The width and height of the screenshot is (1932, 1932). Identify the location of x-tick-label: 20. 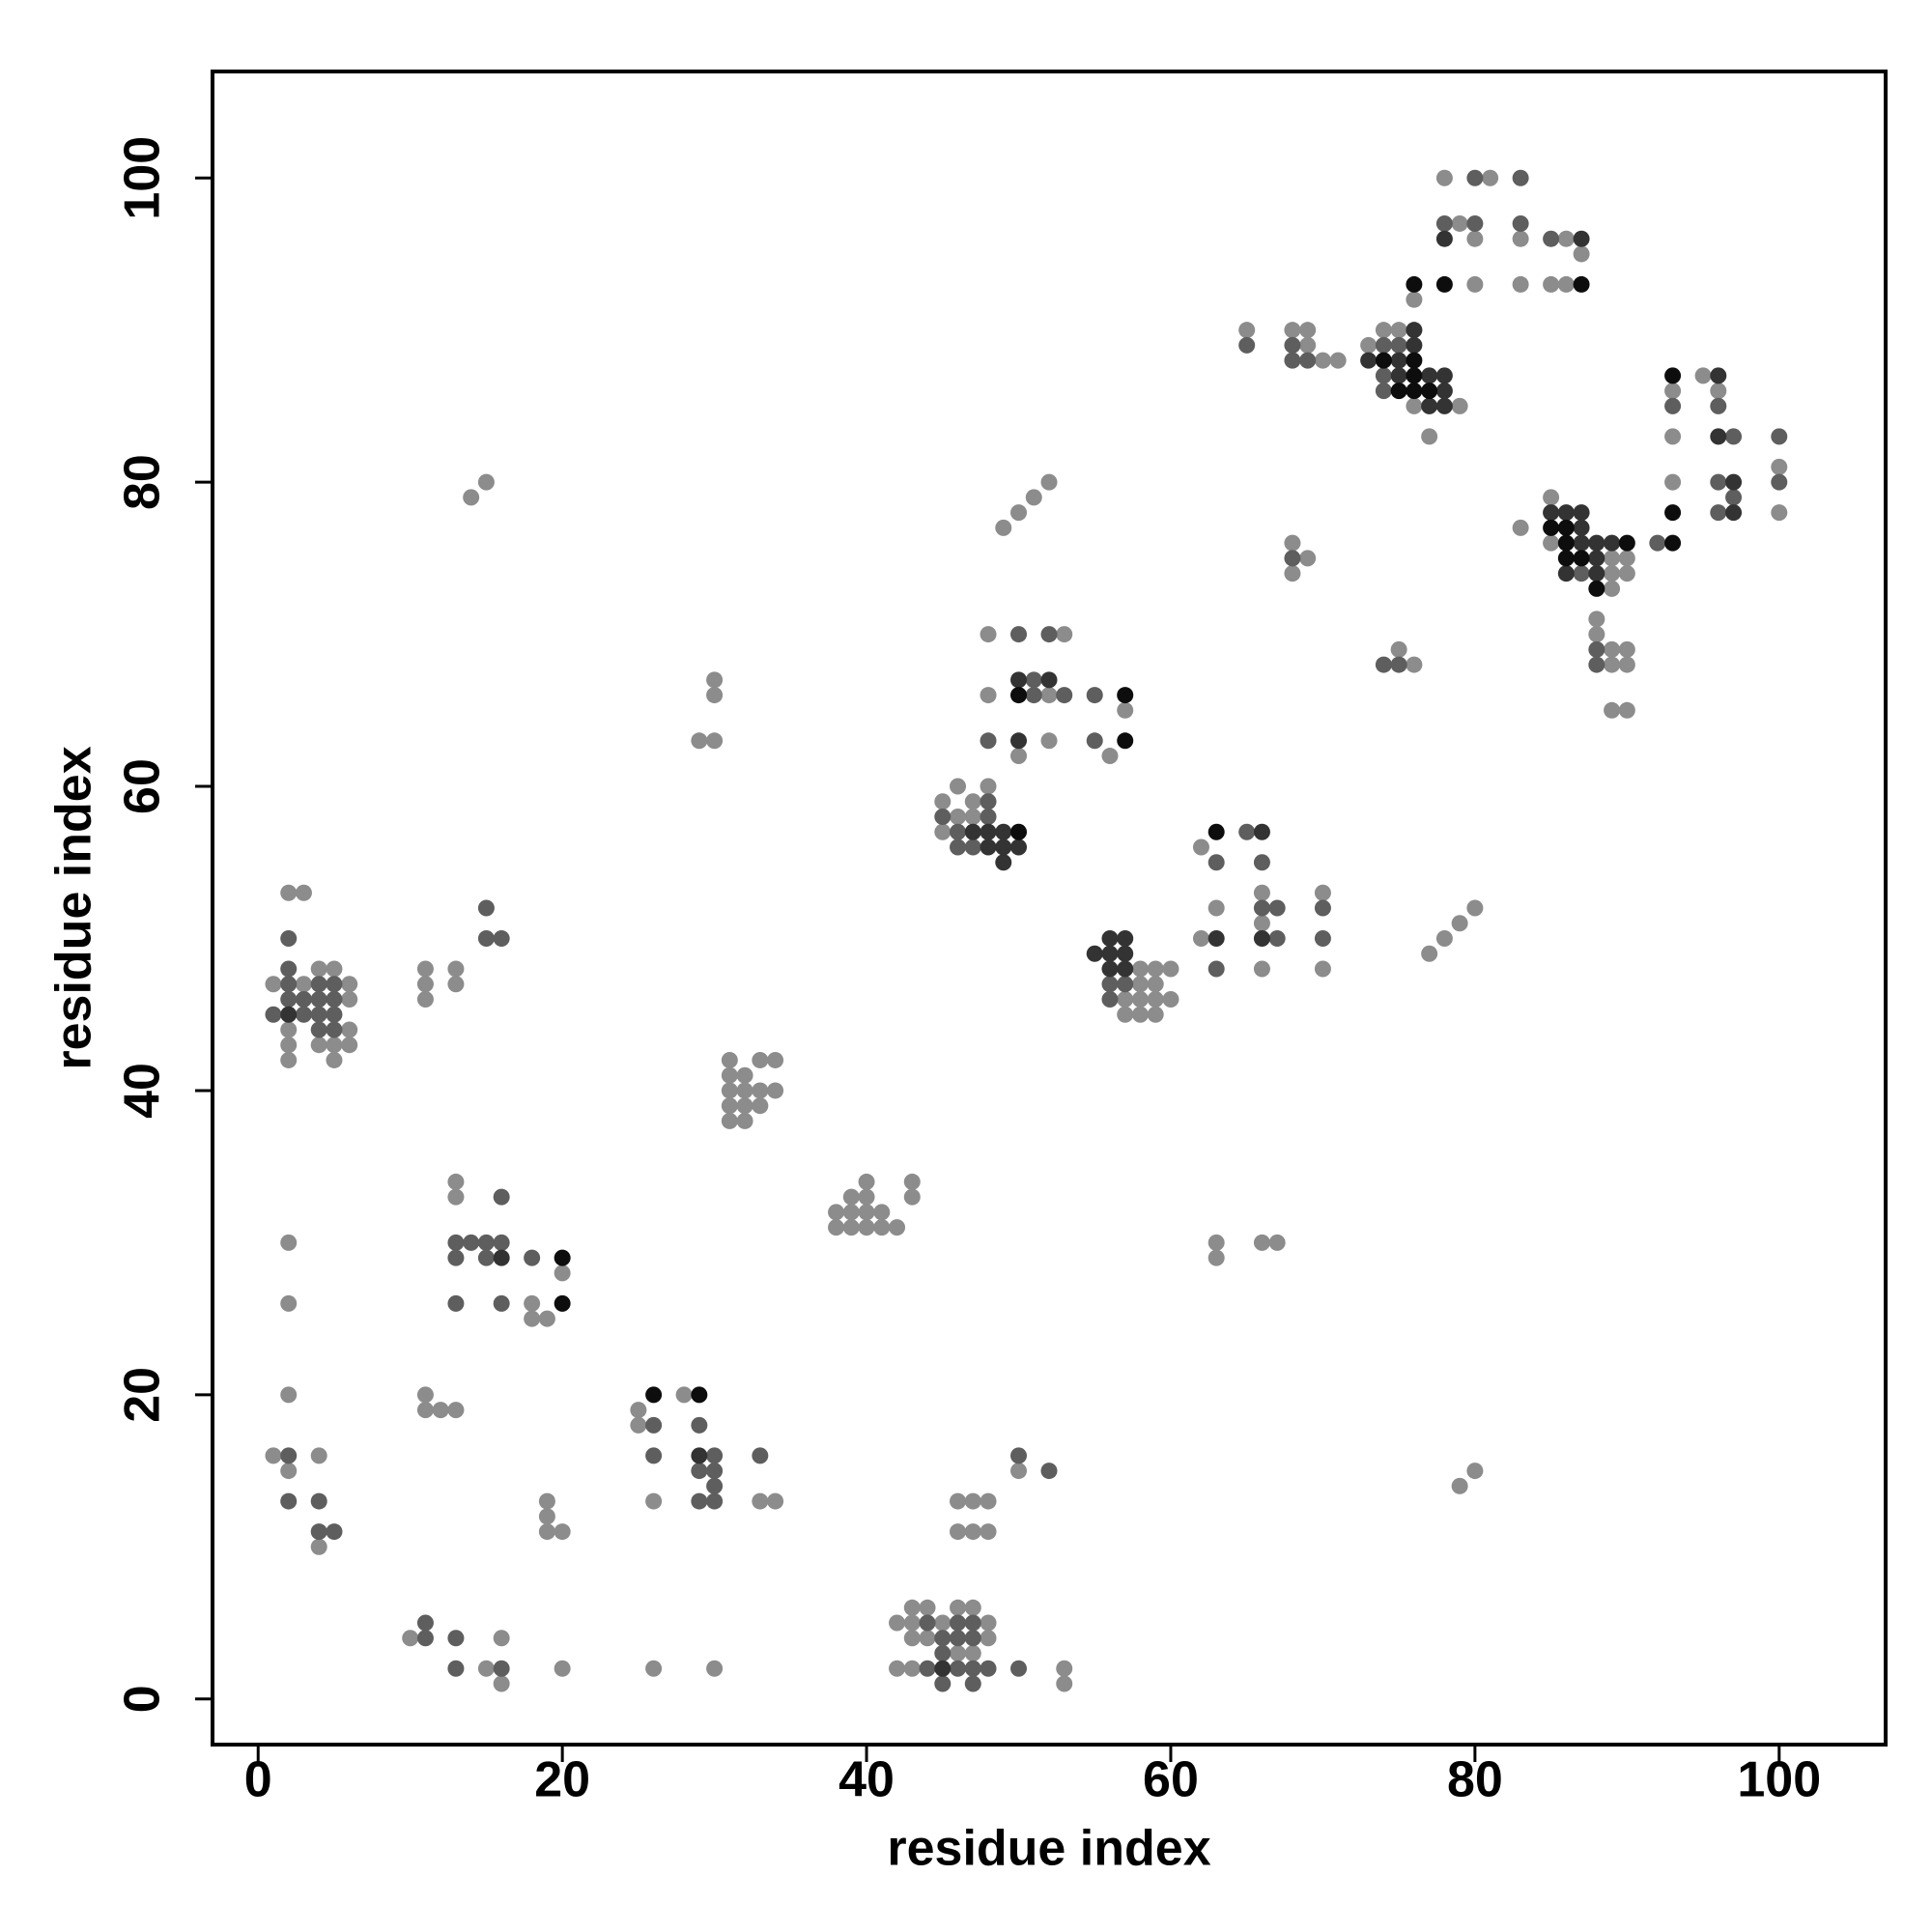
(562, 1780).